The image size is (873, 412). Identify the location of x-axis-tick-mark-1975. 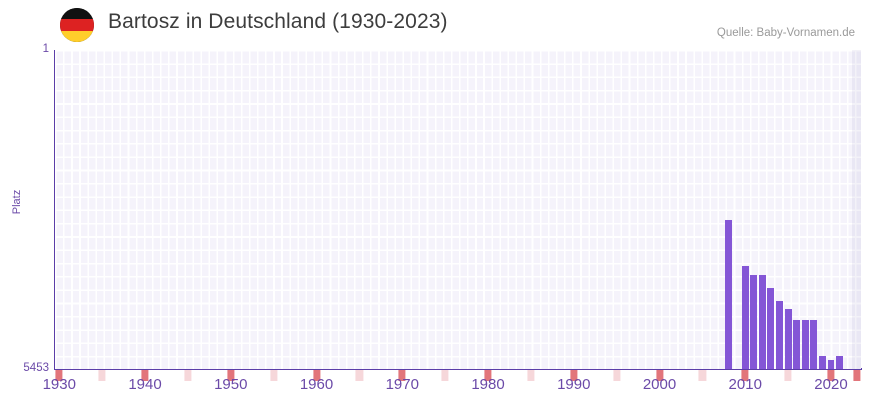
(445, 375).